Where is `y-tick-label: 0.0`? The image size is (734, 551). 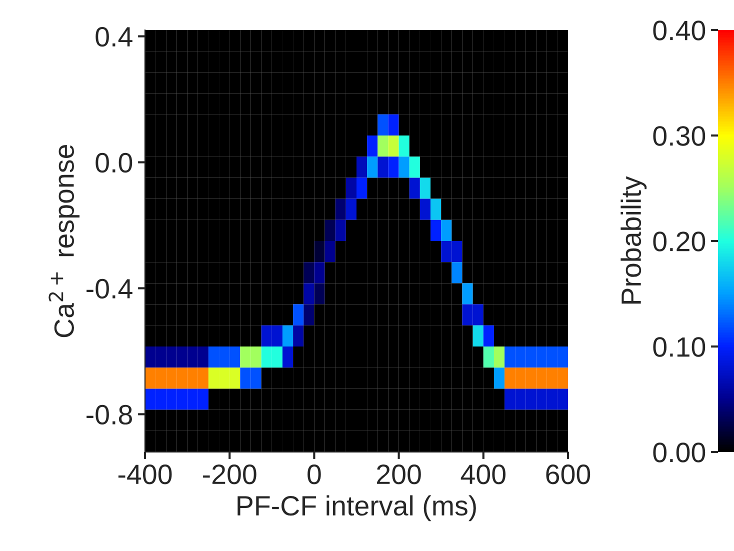 y-tick-label: 0.0 is located at coordinates (114, 162).